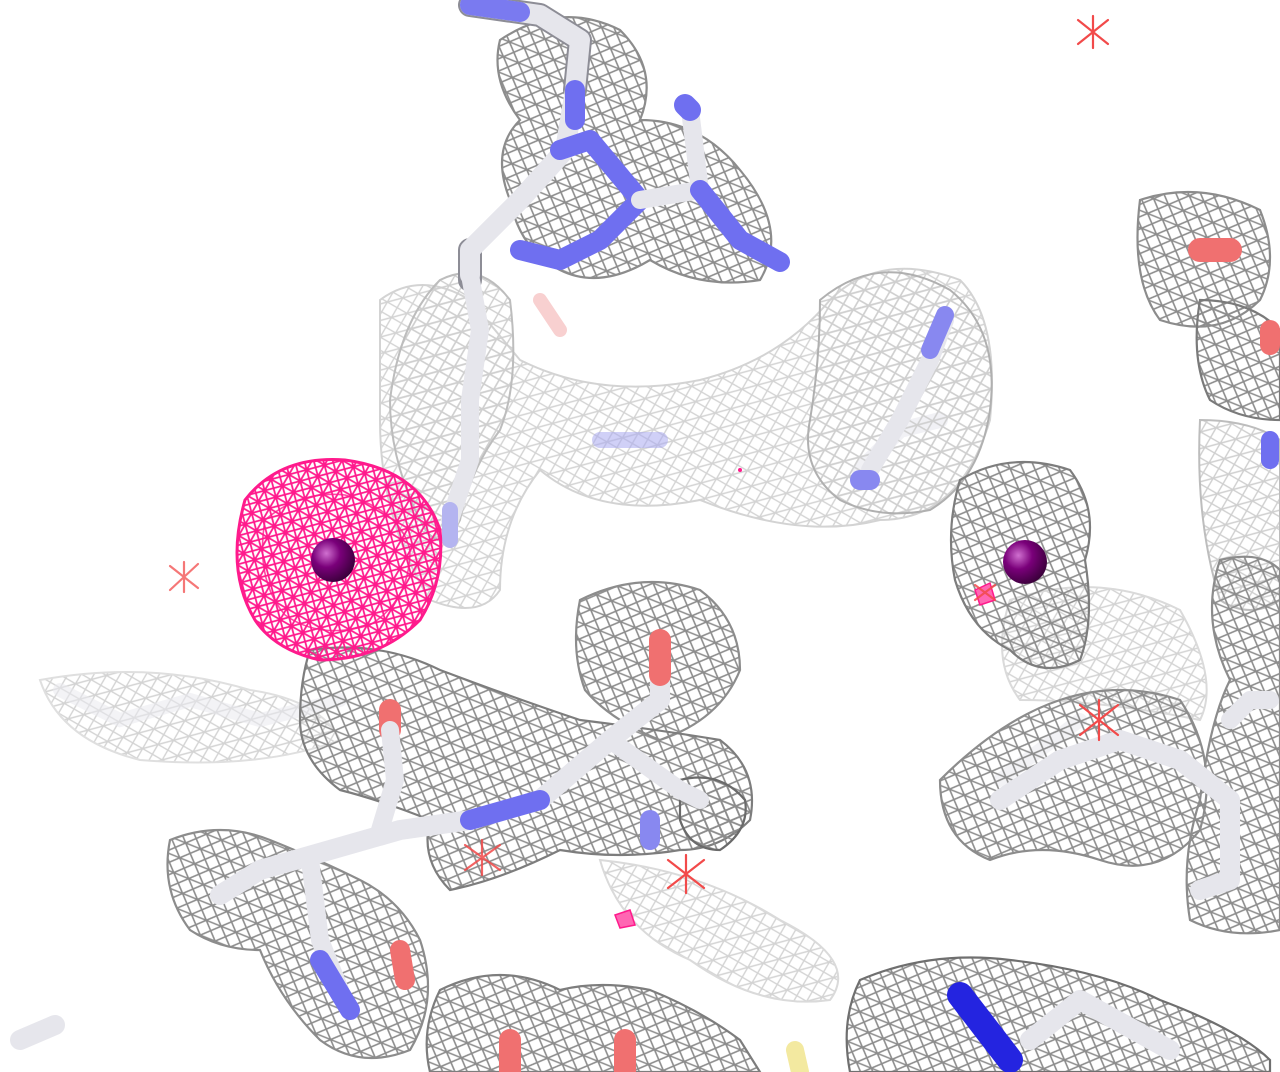 Image resolution: width=1280 pixels, height=1072 pixels. I want to click on metal-ions, so click(679, 561).